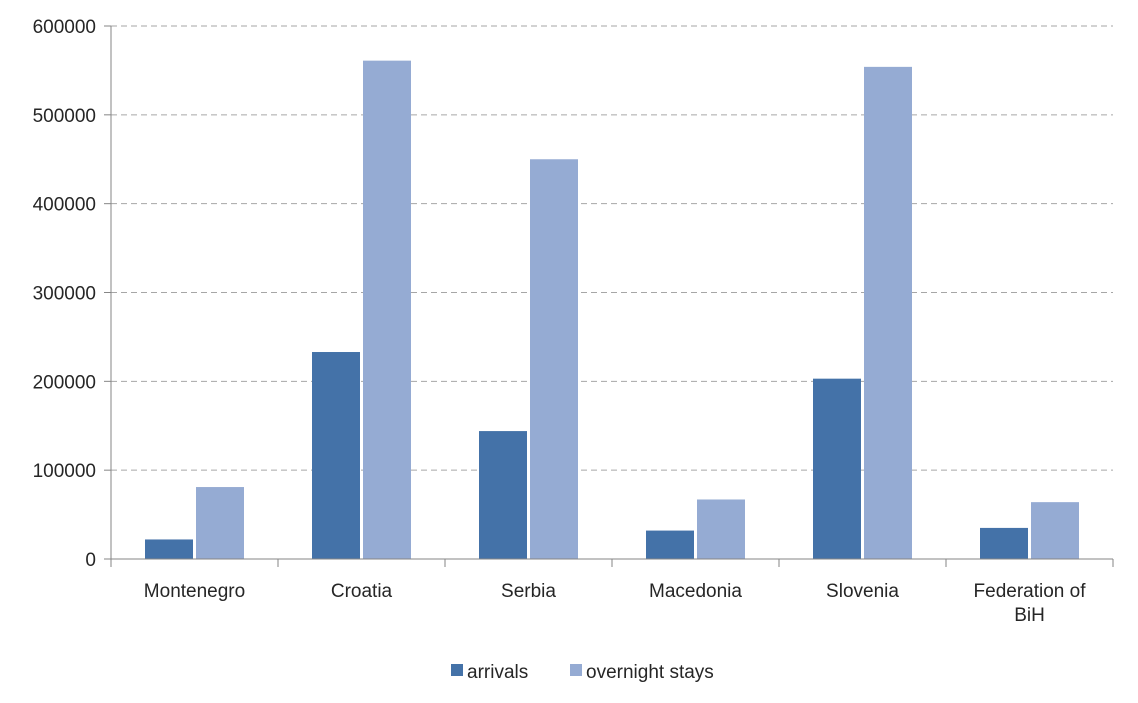  Describe the element at coordinates (650, 672) in the screenshot. I see `legend-label-overnight-stays: overnight stays` at that location.